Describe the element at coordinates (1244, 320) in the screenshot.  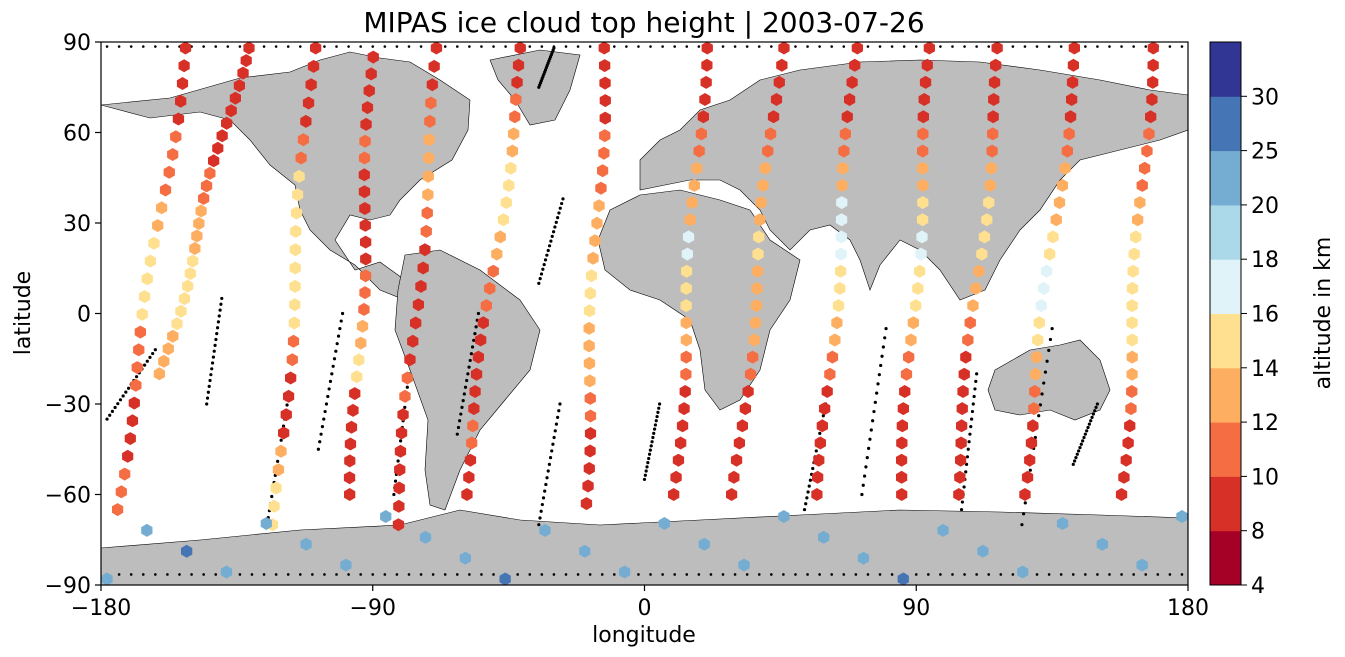
I see `colorbar: 4 8 10 12 14 16 18 20 25 30` at that location.